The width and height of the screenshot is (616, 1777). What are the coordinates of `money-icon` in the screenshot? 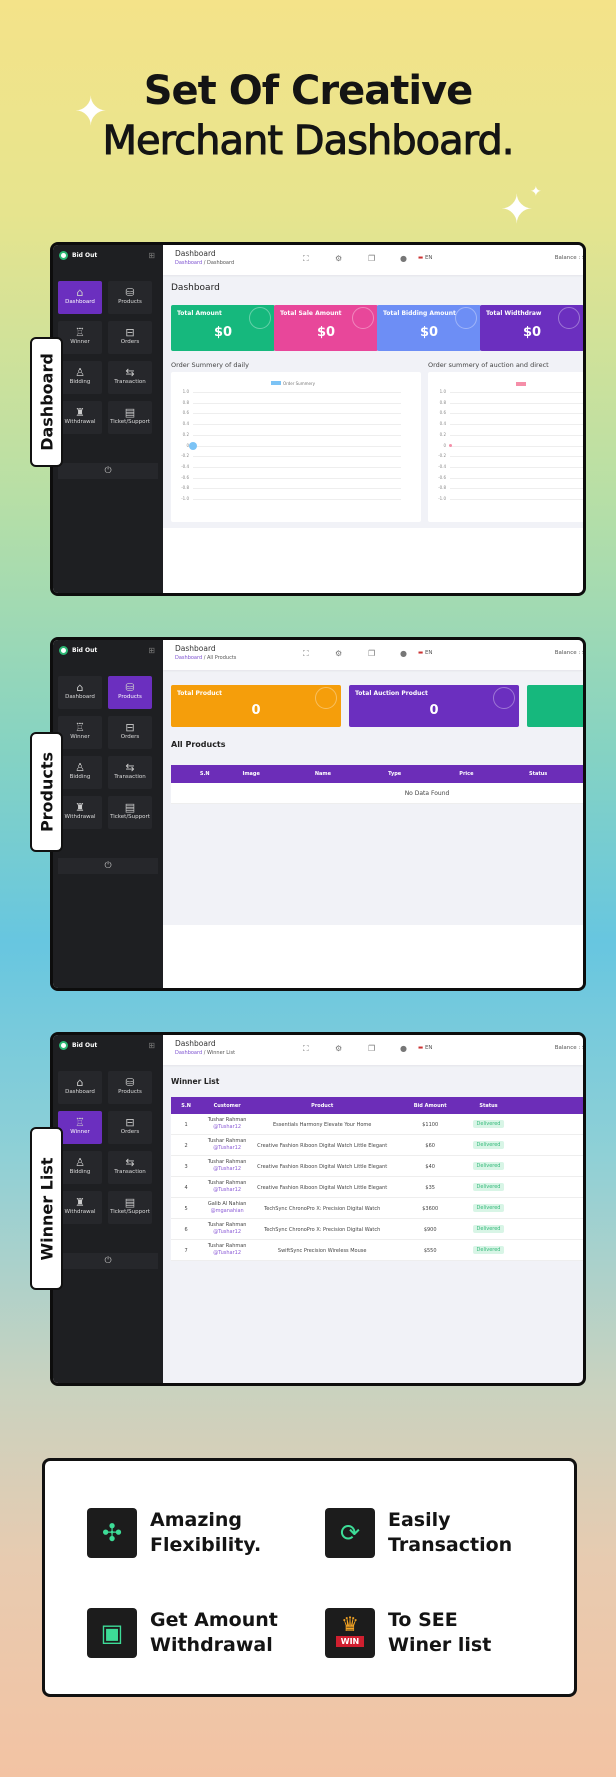 It's located at (466, 318).